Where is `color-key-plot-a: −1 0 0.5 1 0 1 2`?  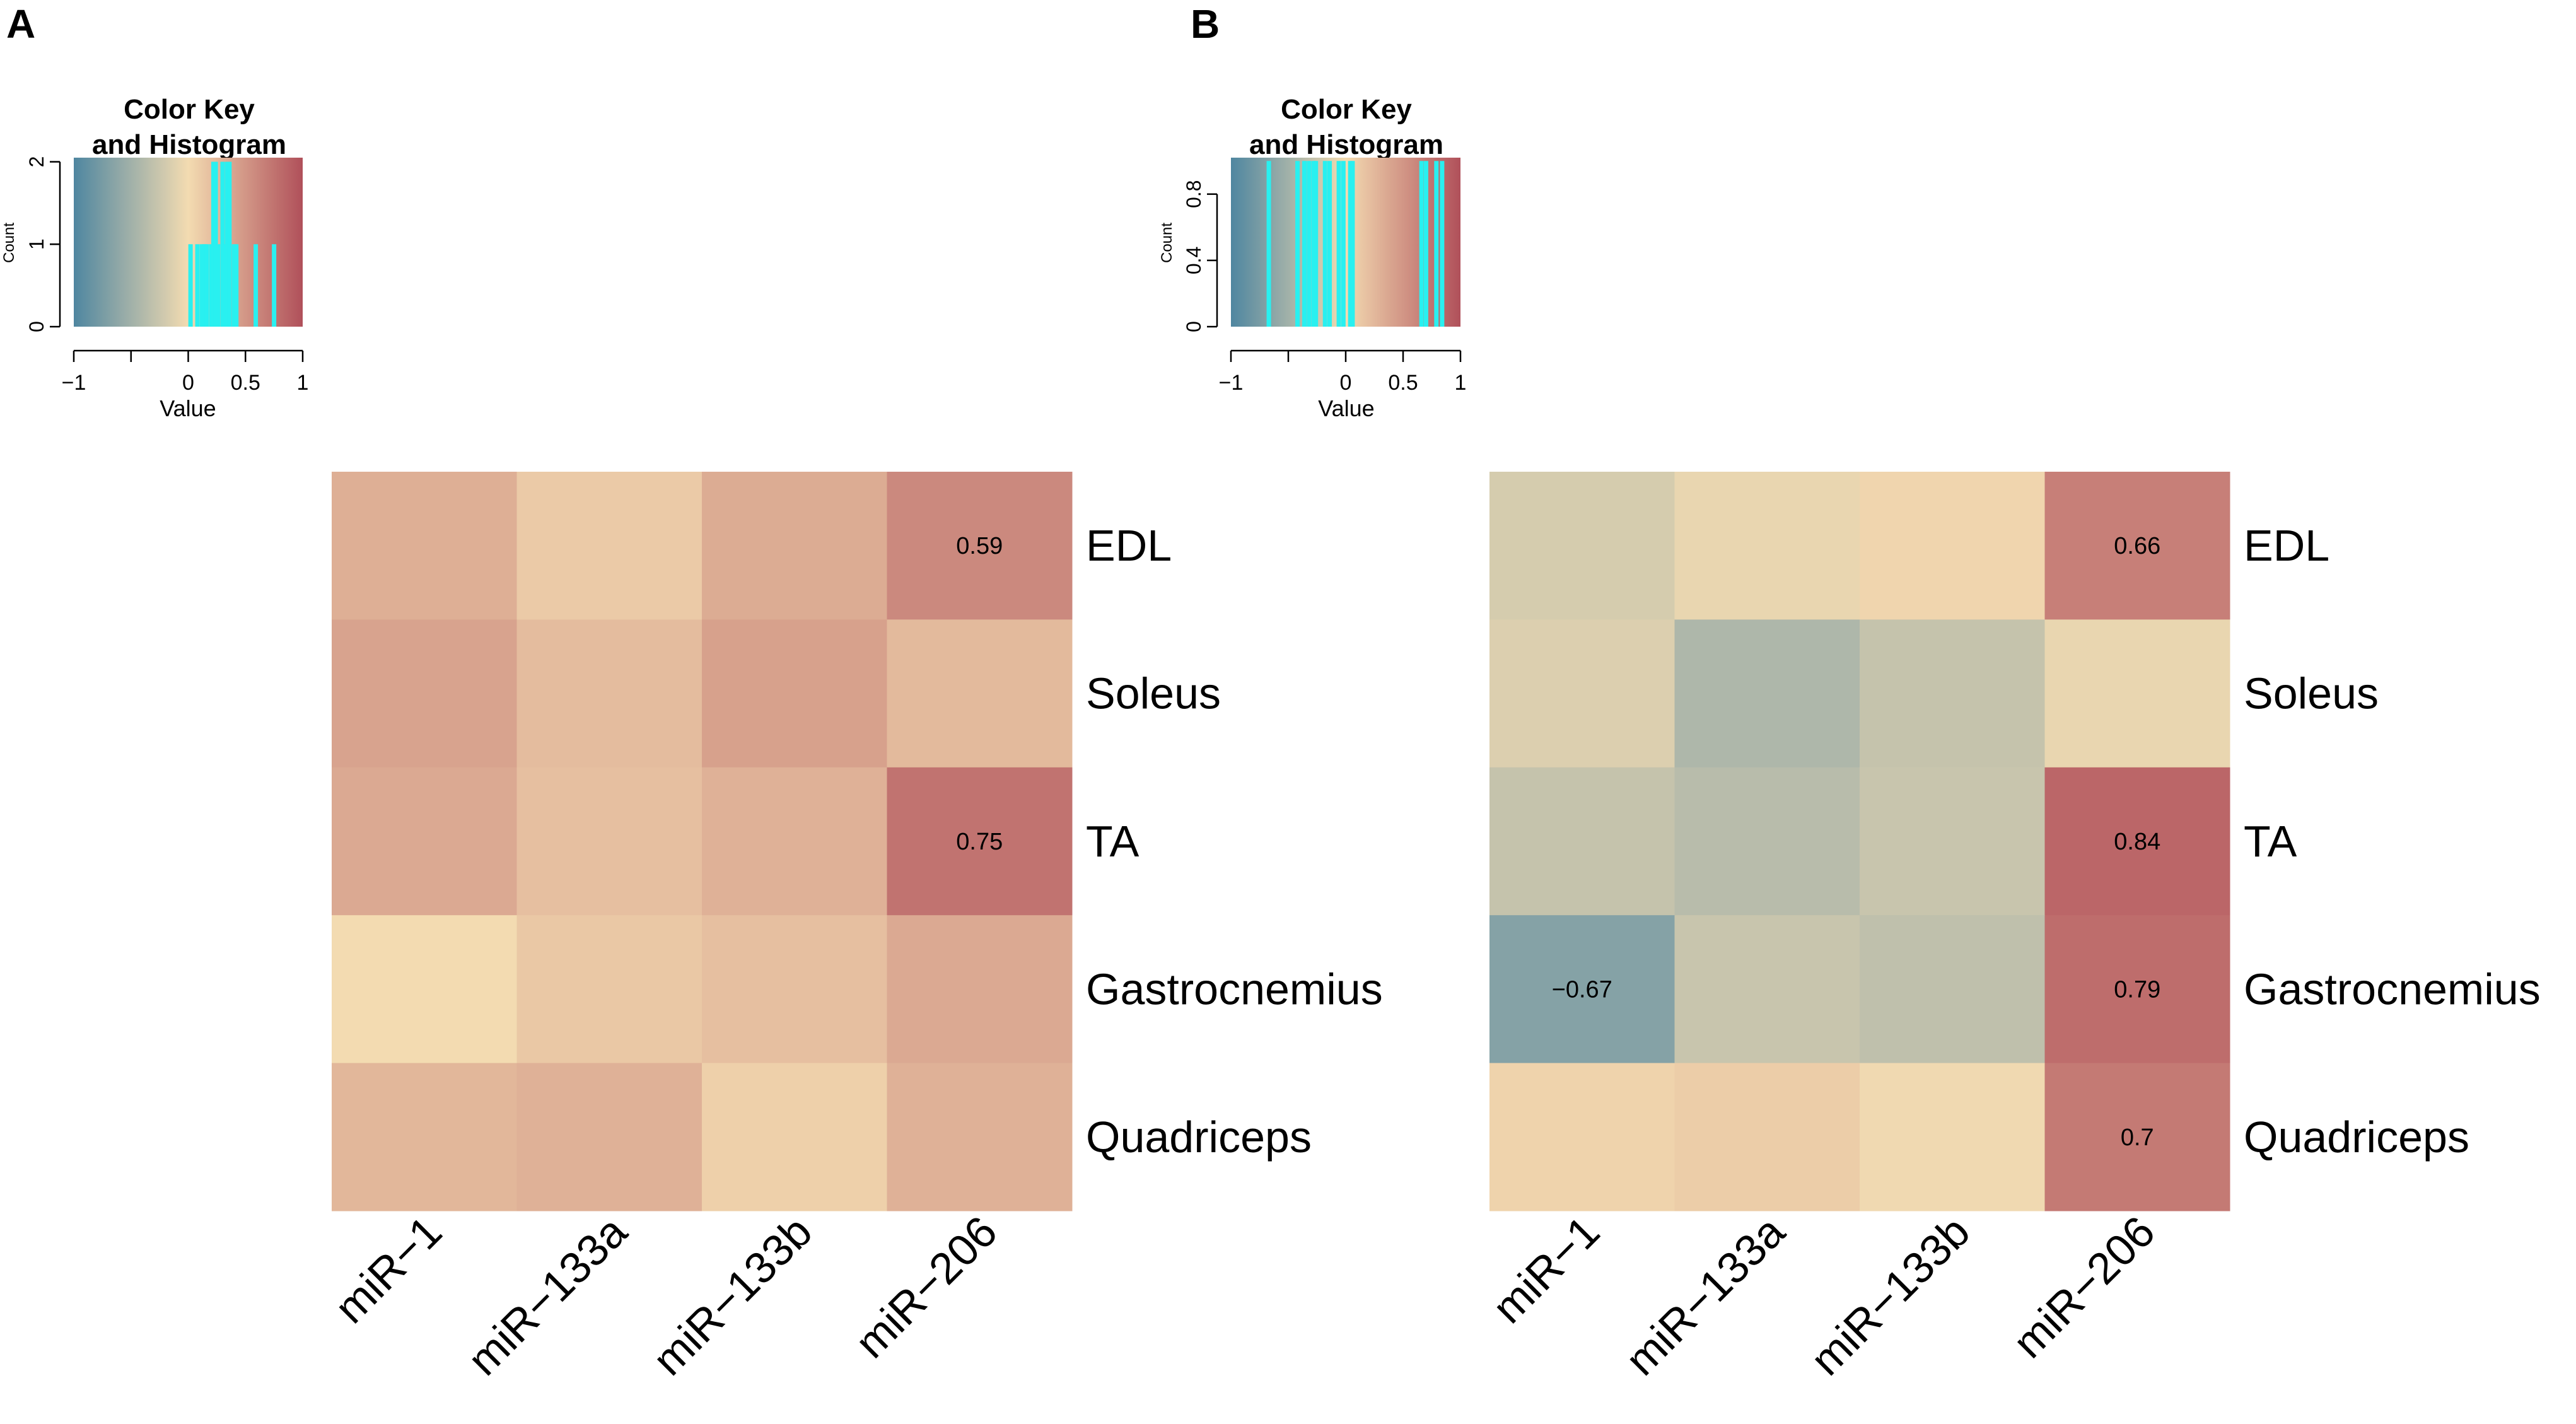
color-key-plot-a: −1 0 0.5 1 0 1 2 is located at coordinates (167, 275).